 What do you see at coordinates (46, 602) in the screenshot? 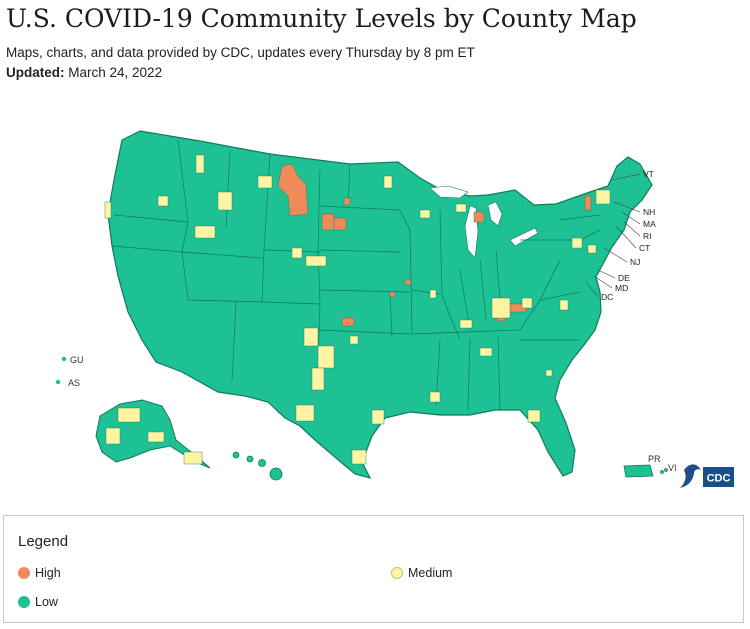
I see `legend-label-low: Low` at bounding box center [46, 602].